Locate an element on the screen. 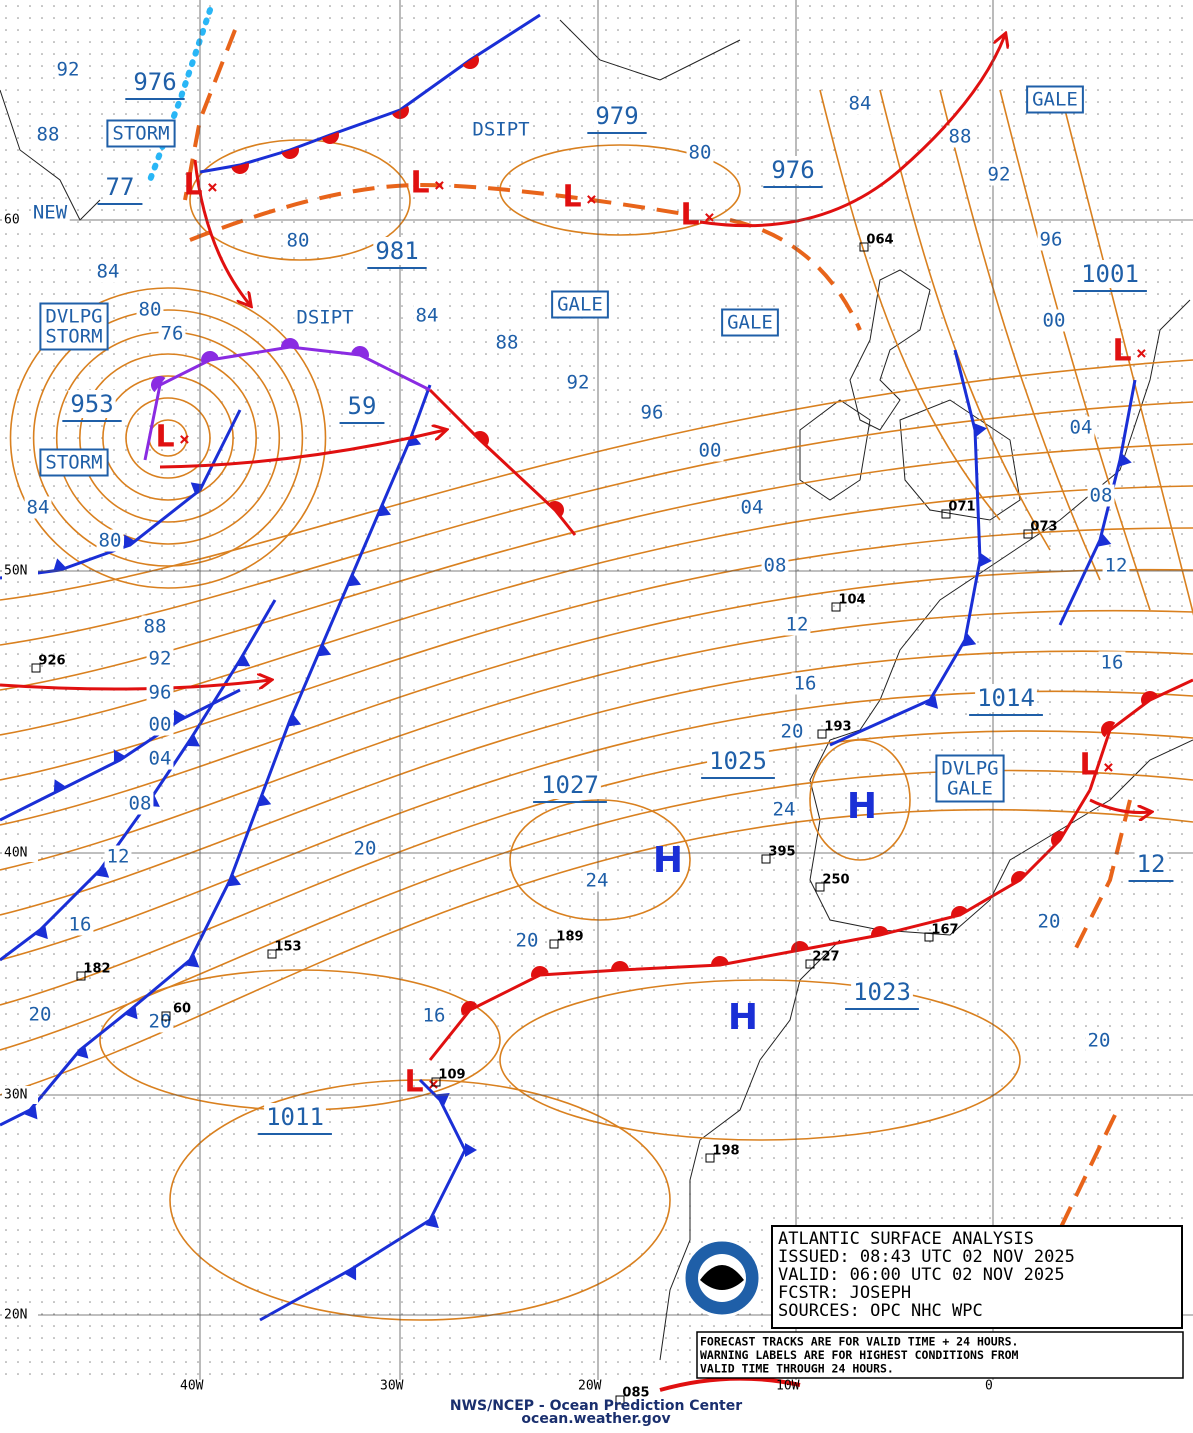  pressure-center: 59 is located at coordinates (362, 406).